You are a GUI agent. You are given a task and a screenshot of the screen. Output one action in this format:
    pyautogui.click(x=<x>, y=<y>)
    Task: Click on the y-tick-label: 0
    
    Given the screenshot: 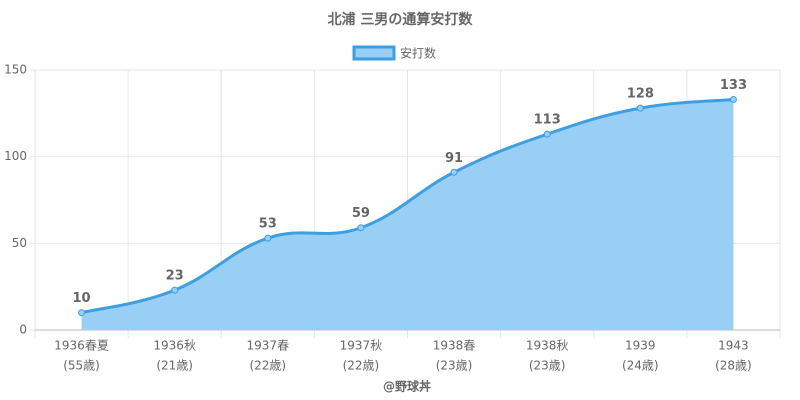 What is the action you would take?
    pyautogui.click(x=23, y=330)
    